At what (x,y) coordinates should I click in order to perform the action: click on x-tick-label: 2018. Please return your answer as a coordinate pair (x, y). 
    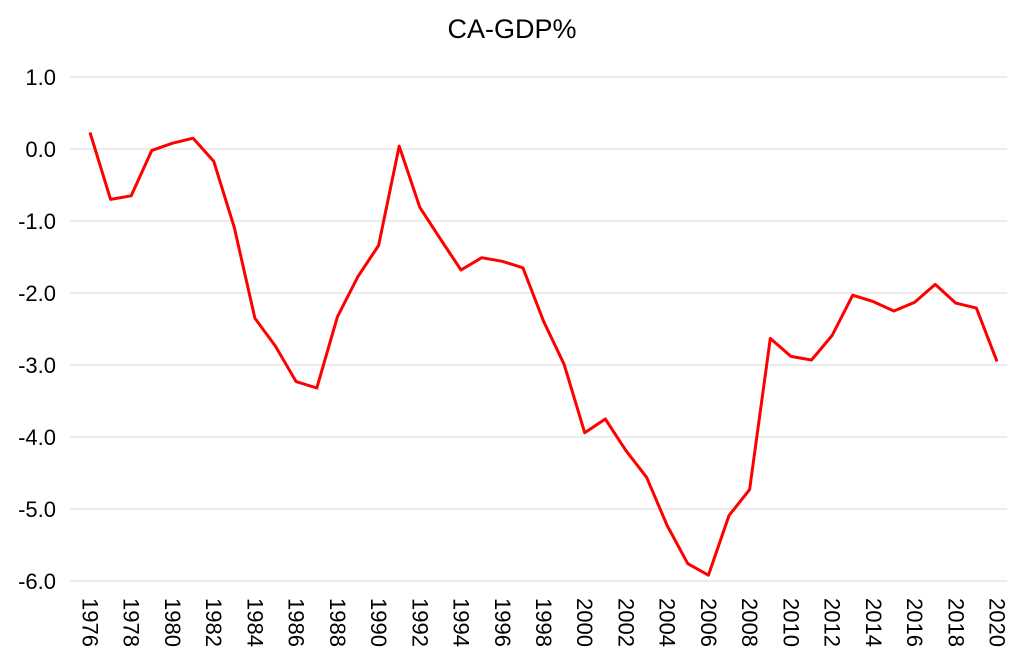
    Looking at the image, I should click on (955, 622).